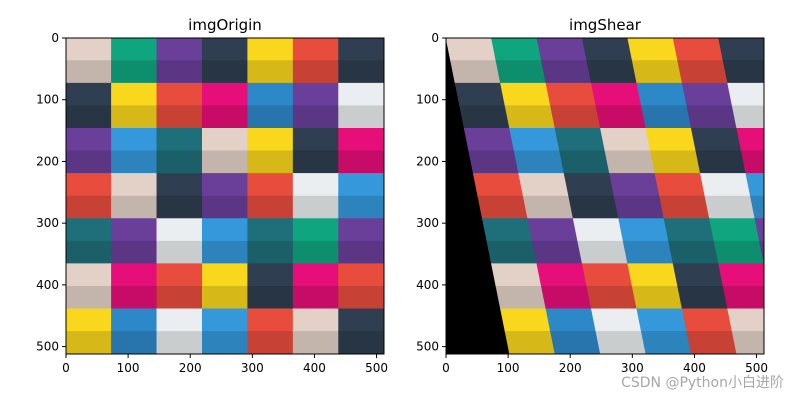  What do you see at coordinates (589, 185) in the screenshot?
I see `shear-tile-r3-c2` at bounding box center [589, 185].